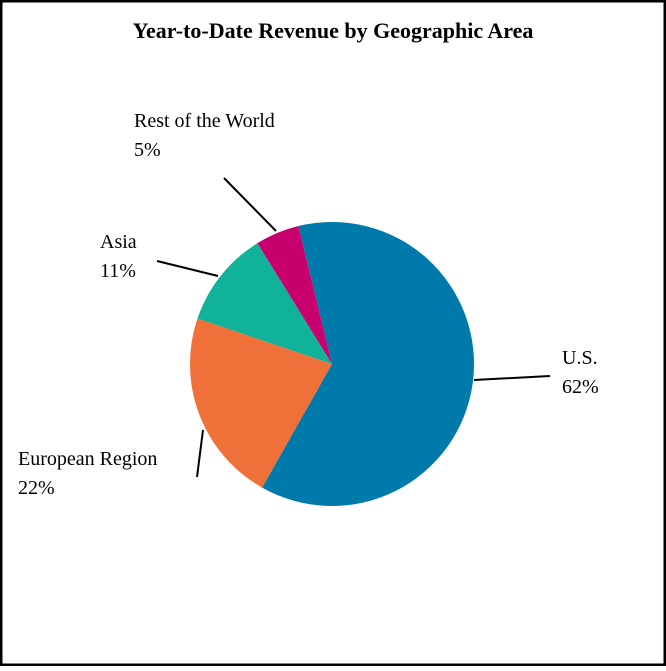 The height and width of the screenshot is (671, 666). What do you see at coordinates (580, 358) in the screenshot?
I see `slice-label: U.S.` at bounding box center [580, 358].